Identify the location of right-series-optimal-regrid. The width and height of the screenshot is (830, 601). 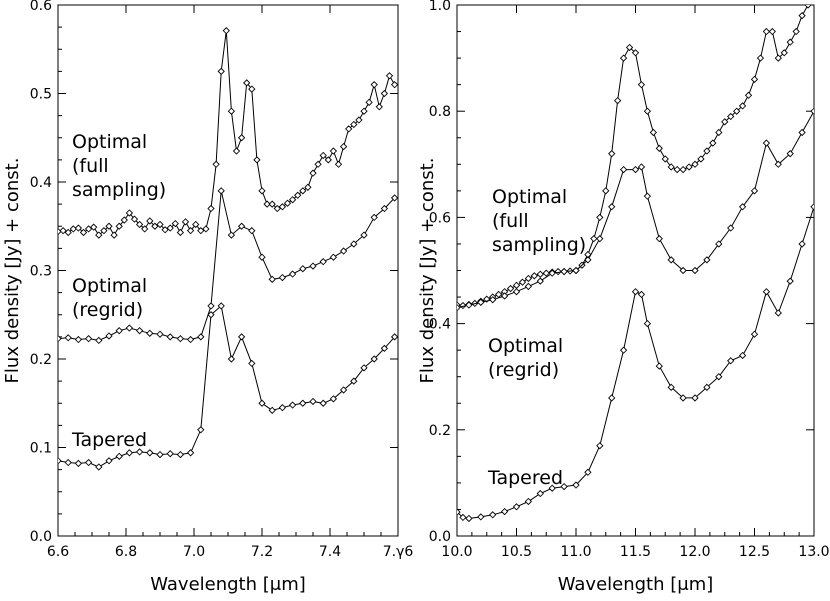
(635, 209).